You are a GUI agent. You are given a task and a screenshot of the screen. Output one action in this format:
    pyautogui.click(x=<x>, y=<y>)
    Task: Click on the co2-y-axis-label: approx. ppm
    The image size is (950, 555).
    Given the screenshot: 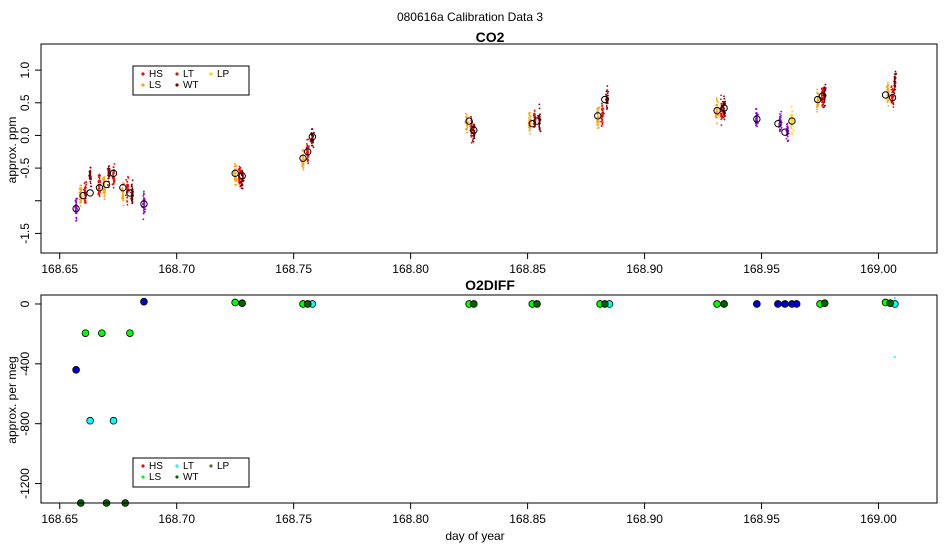 What is the action you would take?
    pyautogui.click(x=12, y=150)
    